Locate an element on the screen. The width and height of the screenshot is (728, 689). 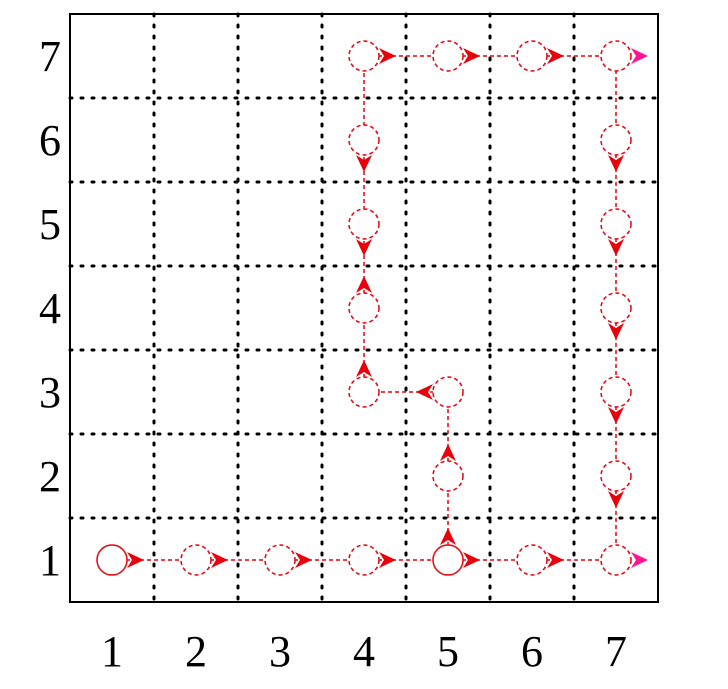
y-tick-label: 2 is located at coordinates (50, 476).